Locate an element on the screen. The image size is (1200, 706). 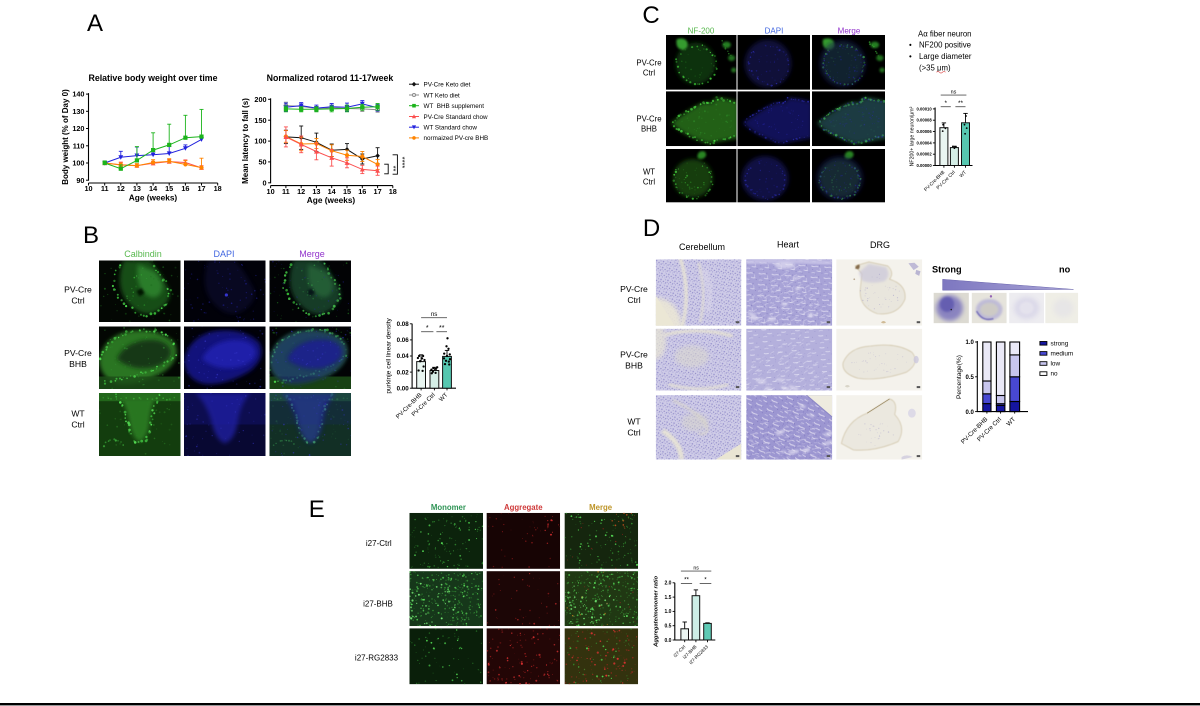
svg-text: NF200 positive is located at coordinates (945, 45).